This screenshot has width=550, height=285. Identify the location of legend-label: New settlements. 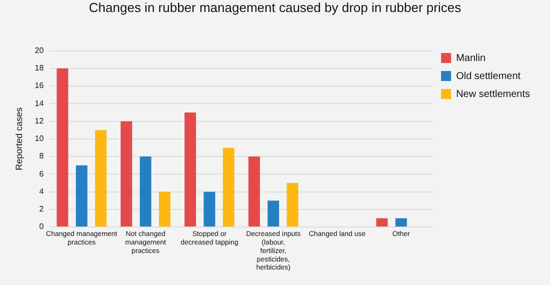
(493, 94).